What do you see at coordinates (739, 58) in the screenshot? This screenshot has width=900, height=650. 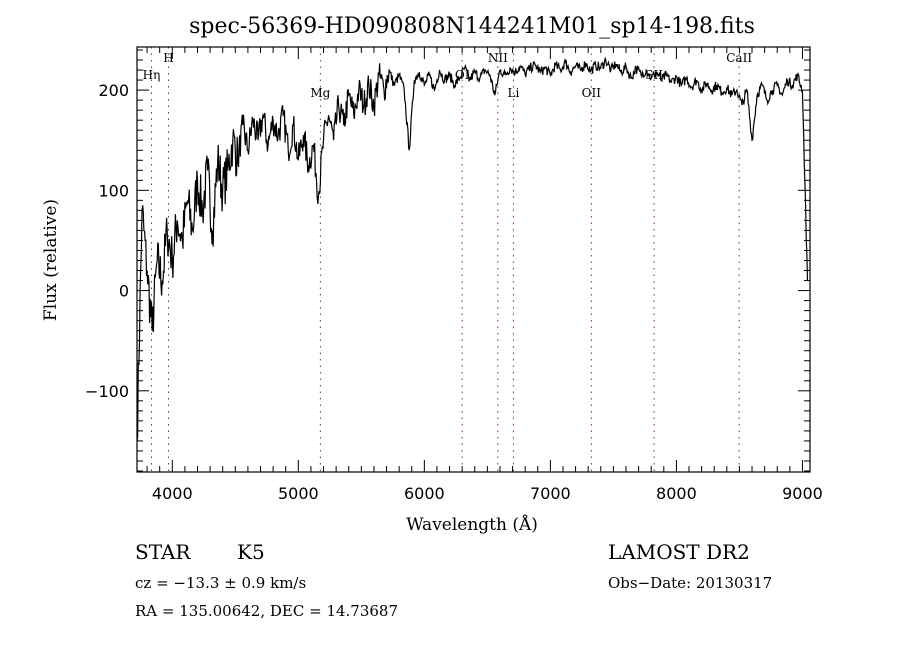 I see `spectral-line-label: CaII` at bounding box center [739, 58].